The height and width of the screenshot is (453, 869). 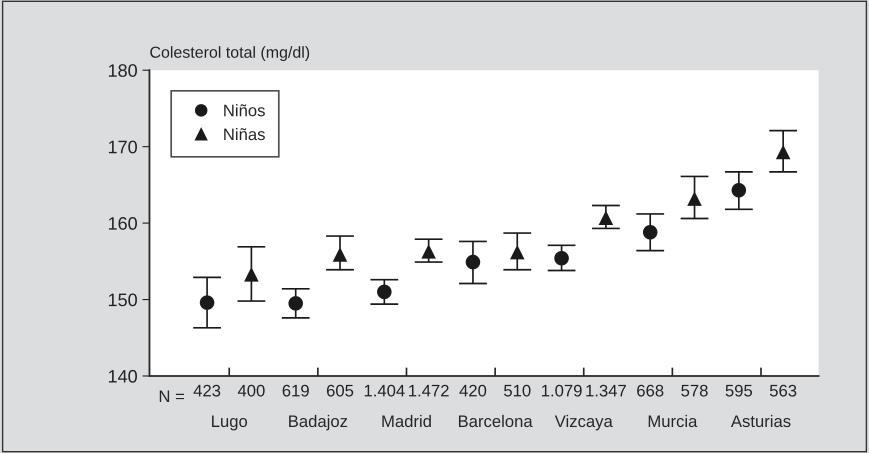 What do you see at coordinates (495, 421) in the screenshot?
I see `text: Barcelona` at bounding box center [495, 421].